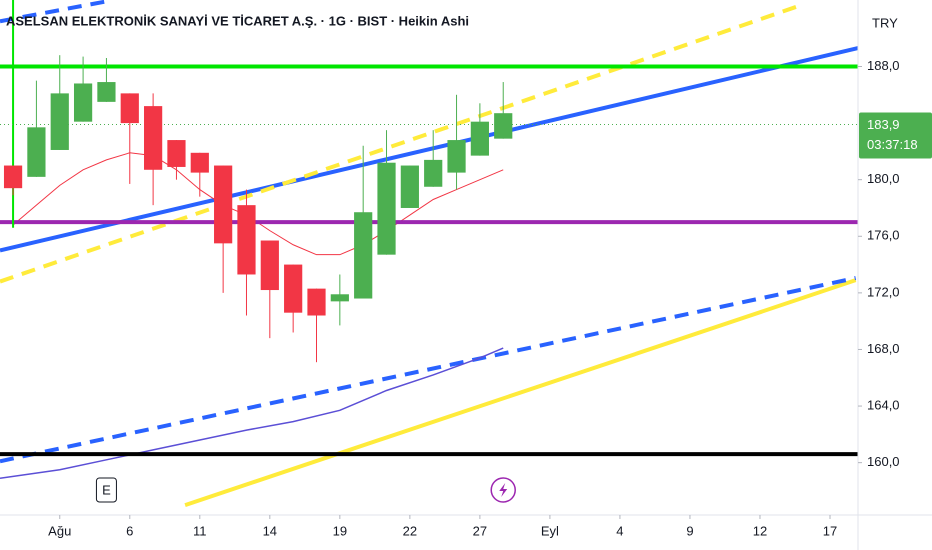 Image resolution: width=932 pixels, height=550 pixels. Describe the element at coordinates (270, 530) in the screenshot. I see `x-tick-label: 14` at that location.